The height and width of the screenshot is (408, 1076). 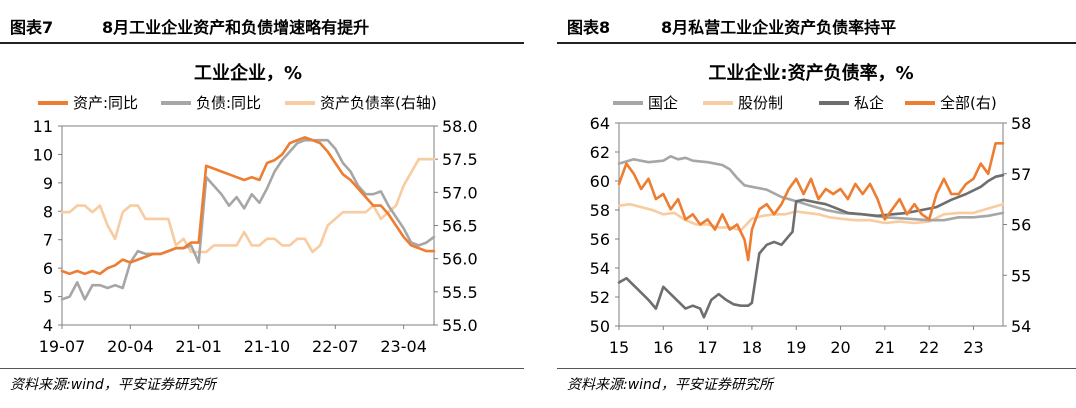 I want to click on y-tick-label: 7, so click(x=48, y=240).